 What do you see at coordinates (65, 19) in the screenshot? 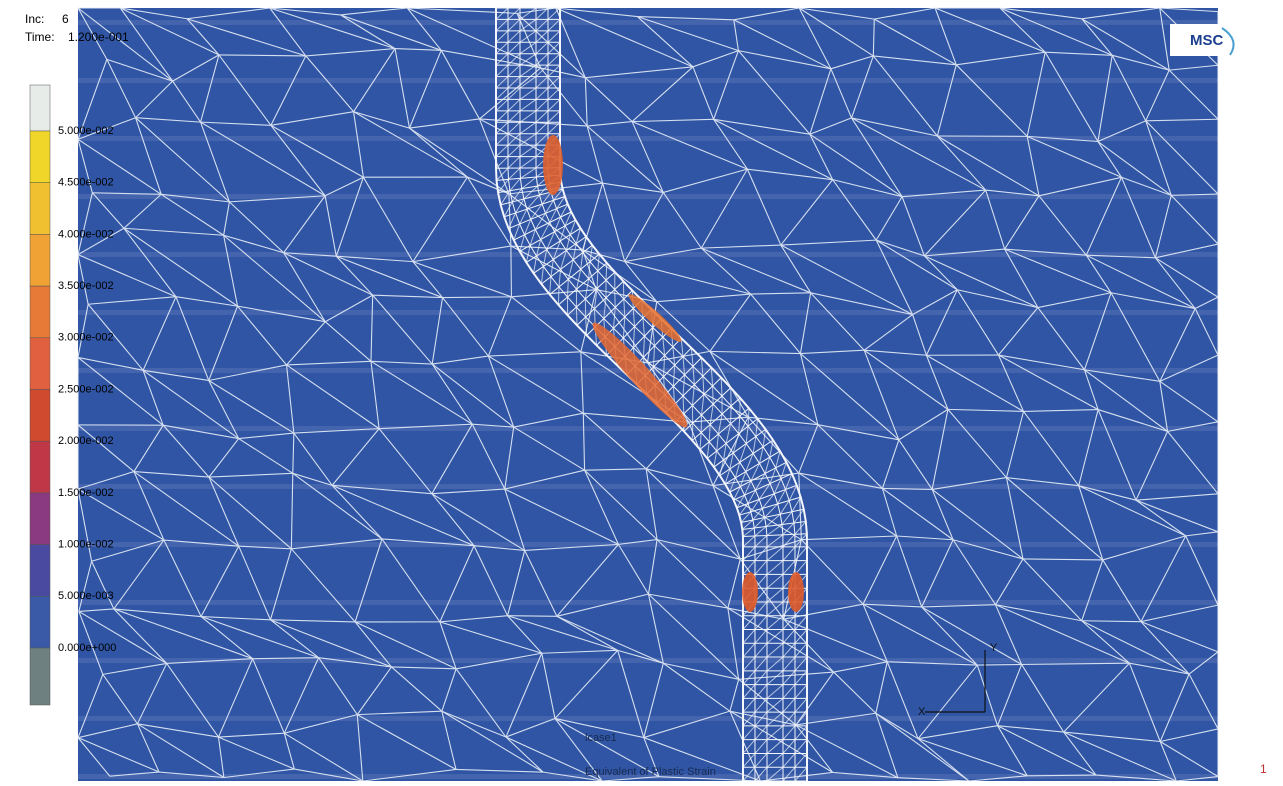
I see `inc-value: 6` at bounding box center [65, 19].